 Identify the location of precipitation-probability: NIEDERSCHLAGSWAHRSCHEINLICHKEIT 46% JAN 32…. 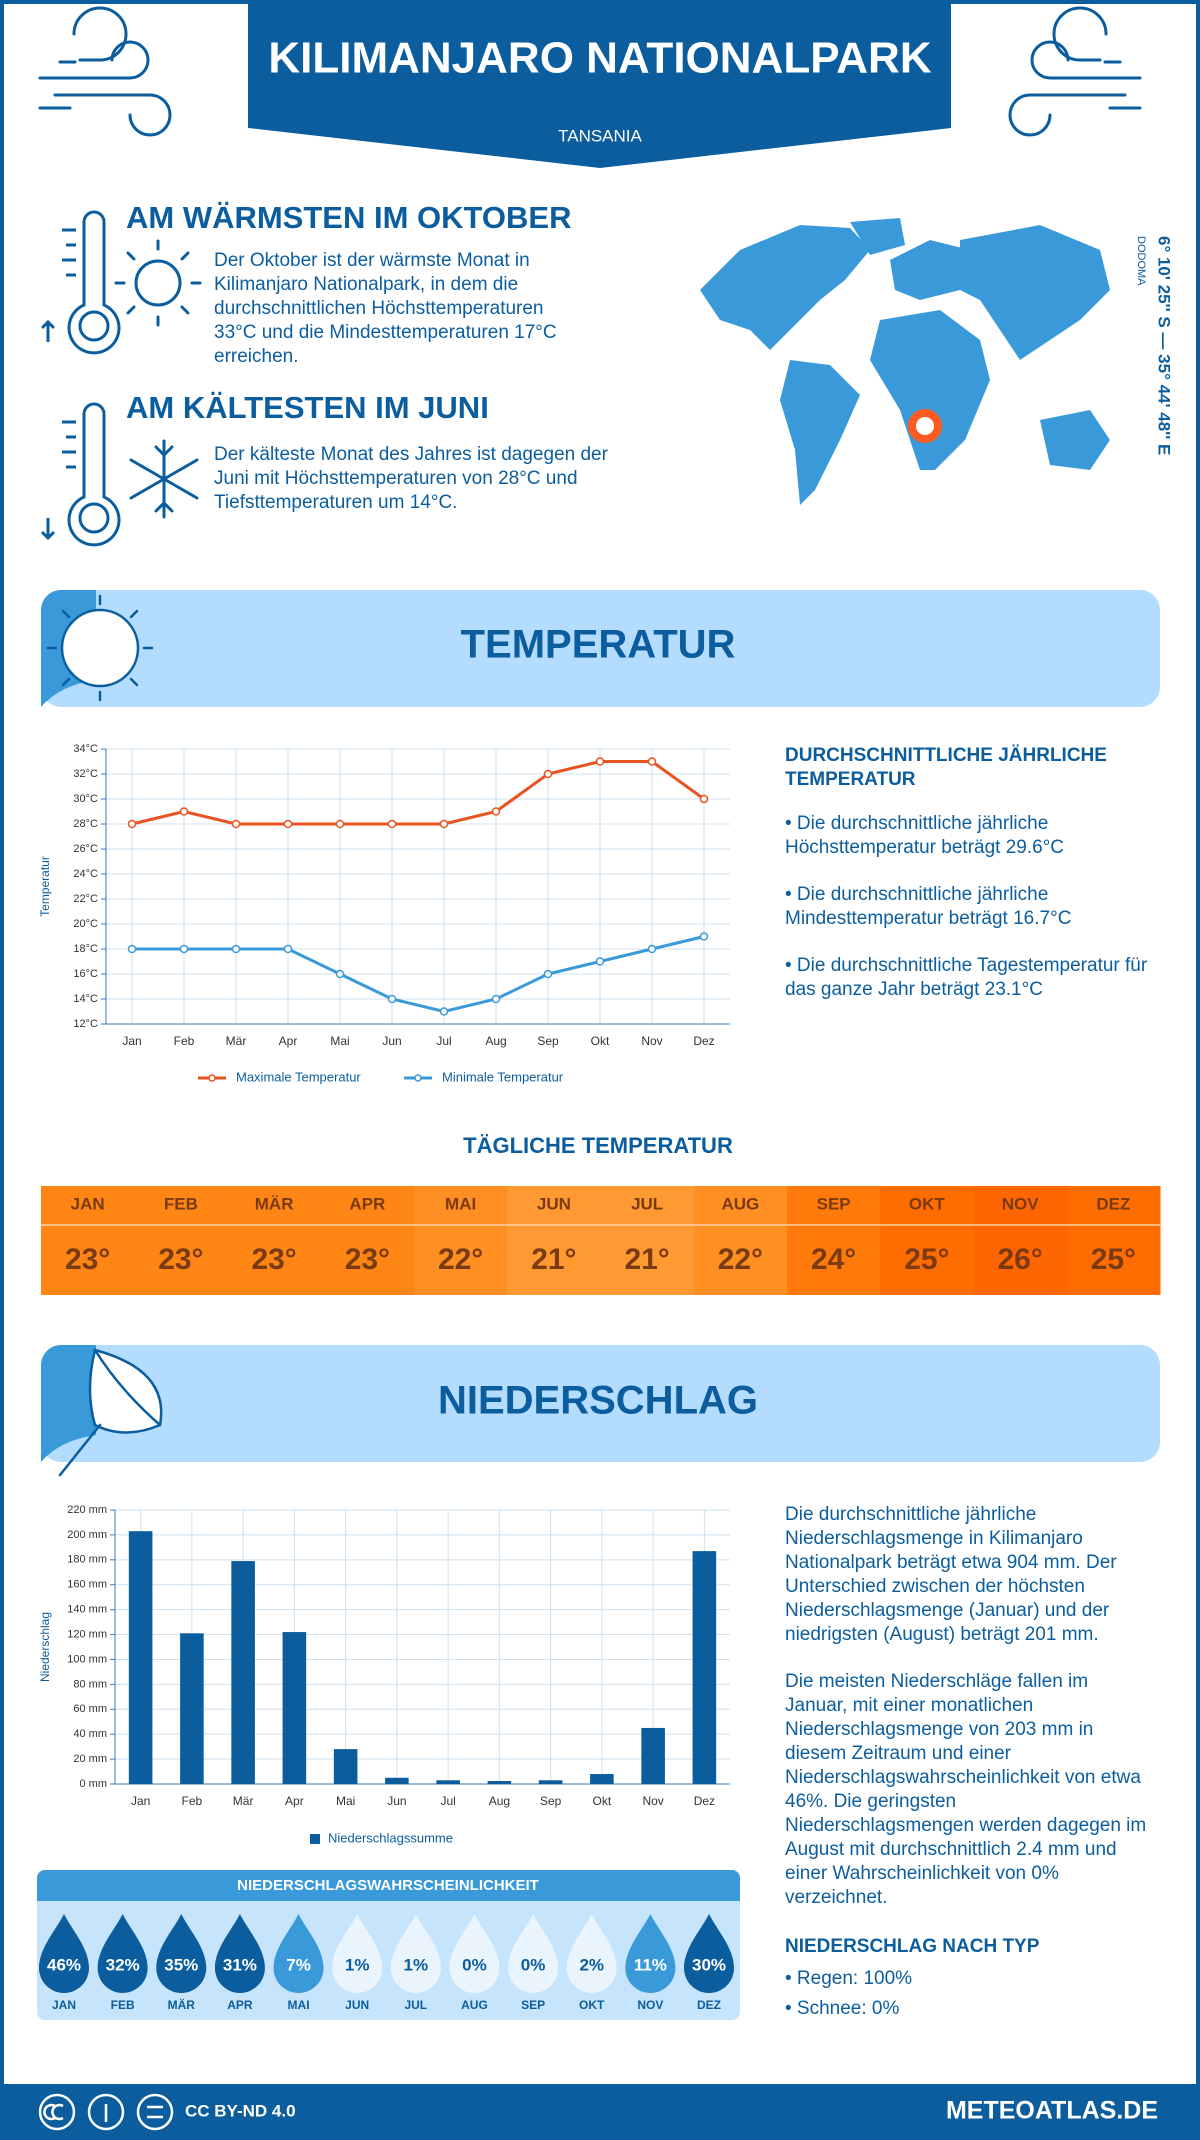
(388, 1945).